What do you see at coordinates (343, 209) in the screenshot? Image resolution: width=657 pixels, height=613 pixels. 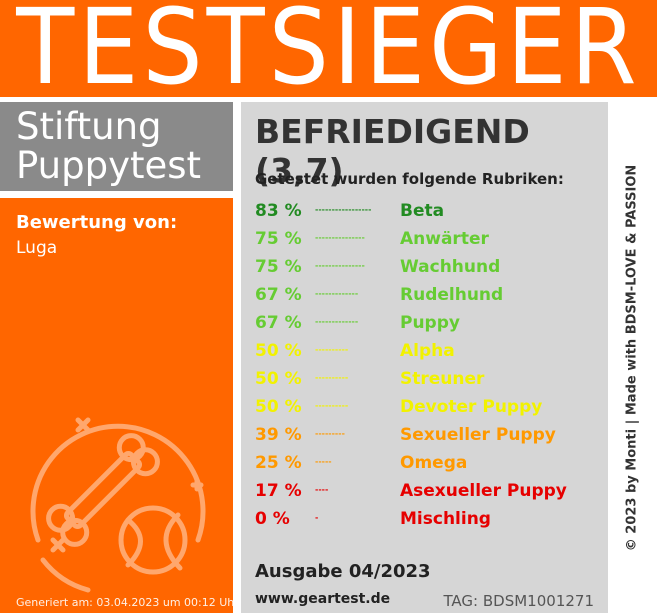 I see `rubric-dots: -----------------` at bounding box center [343, 209].